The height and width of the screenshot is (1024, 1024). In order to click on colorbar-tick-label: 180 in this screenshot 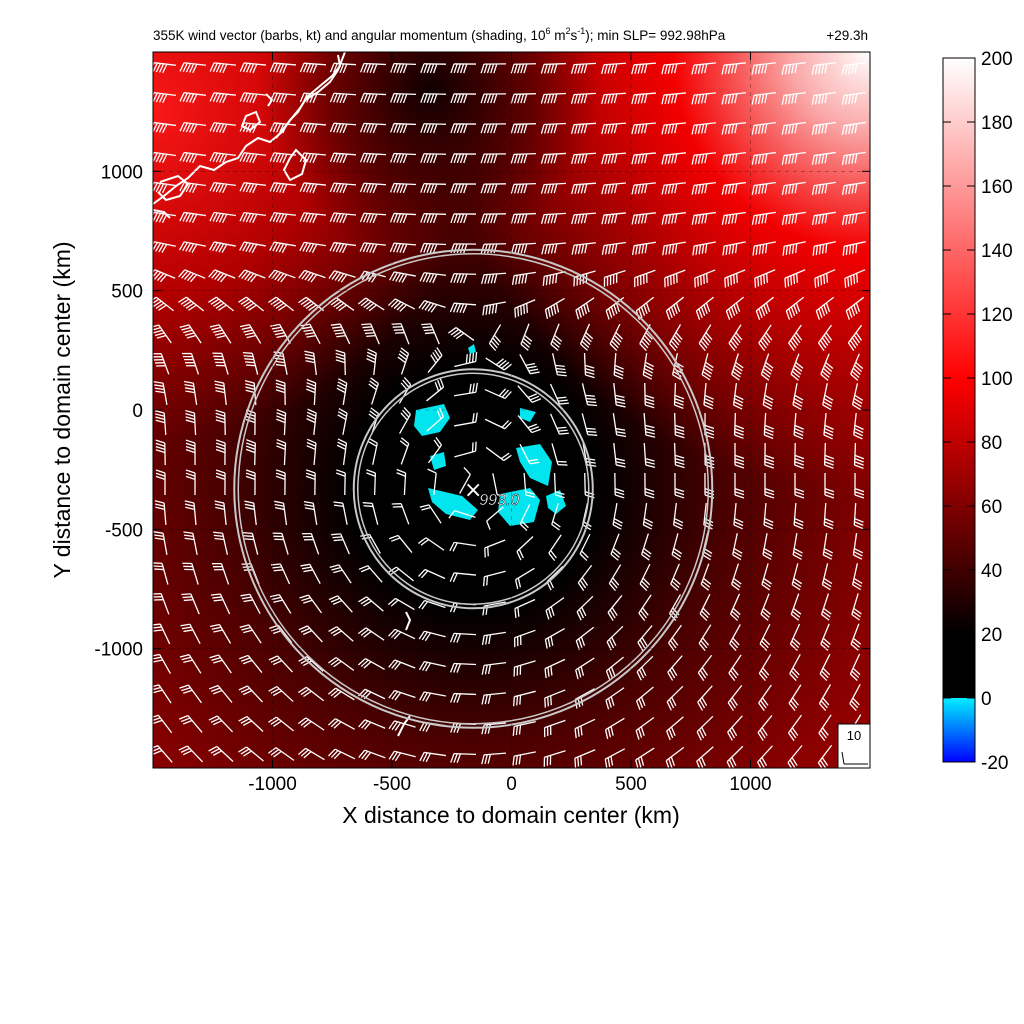, I will do `click(997, 123)`.